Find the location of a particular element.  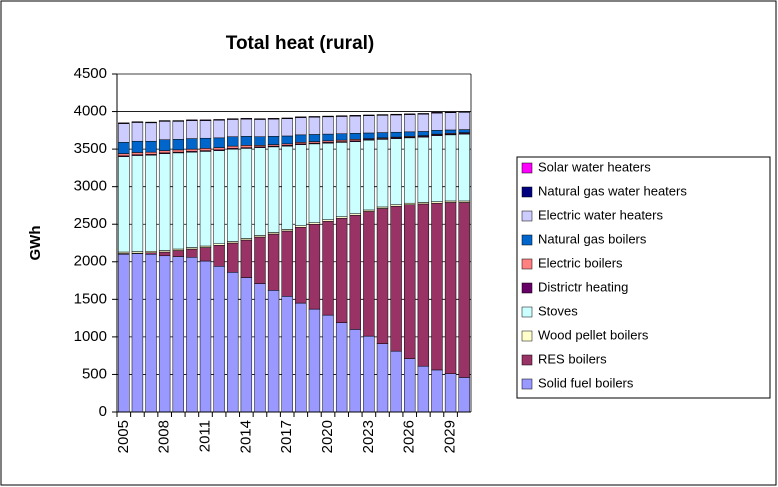

x-tick-label: 2008 is located at coordinates (164, 436).